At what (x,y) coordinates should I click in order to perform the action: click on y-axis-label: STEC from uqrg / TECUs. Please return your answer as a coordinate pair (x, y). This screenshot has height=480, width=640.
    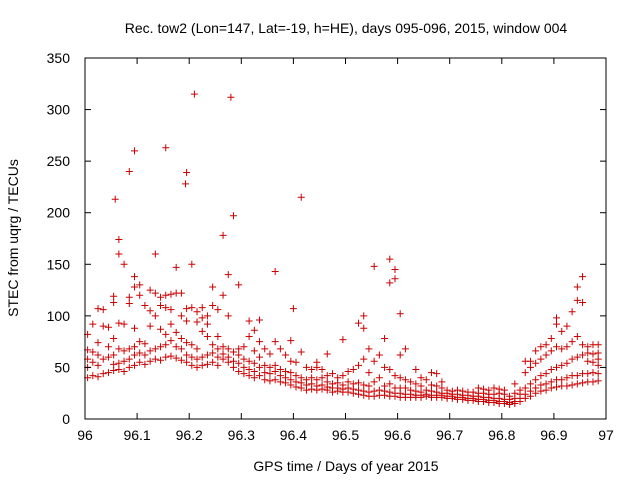
    Looking at the image, I should click on (13, 238).